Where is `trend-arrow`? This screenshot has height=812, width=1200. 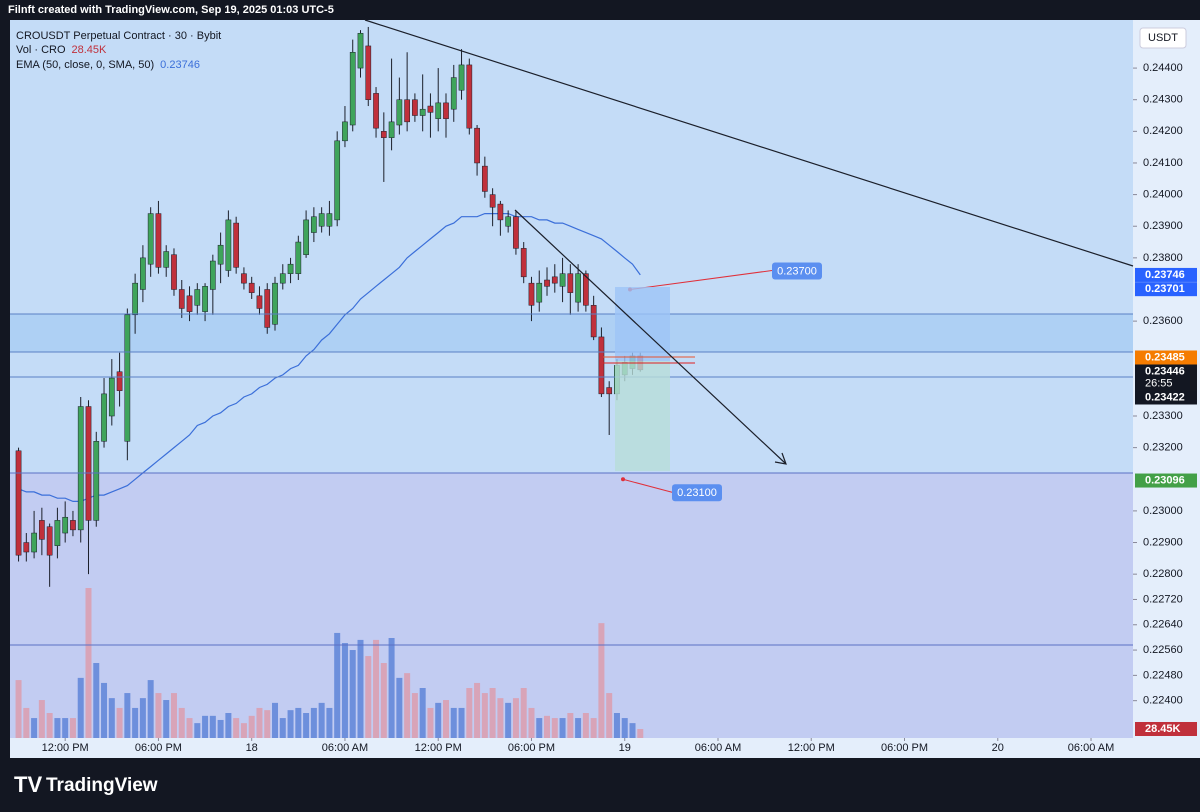 trend-arrow is located at coordinates (650, 336).